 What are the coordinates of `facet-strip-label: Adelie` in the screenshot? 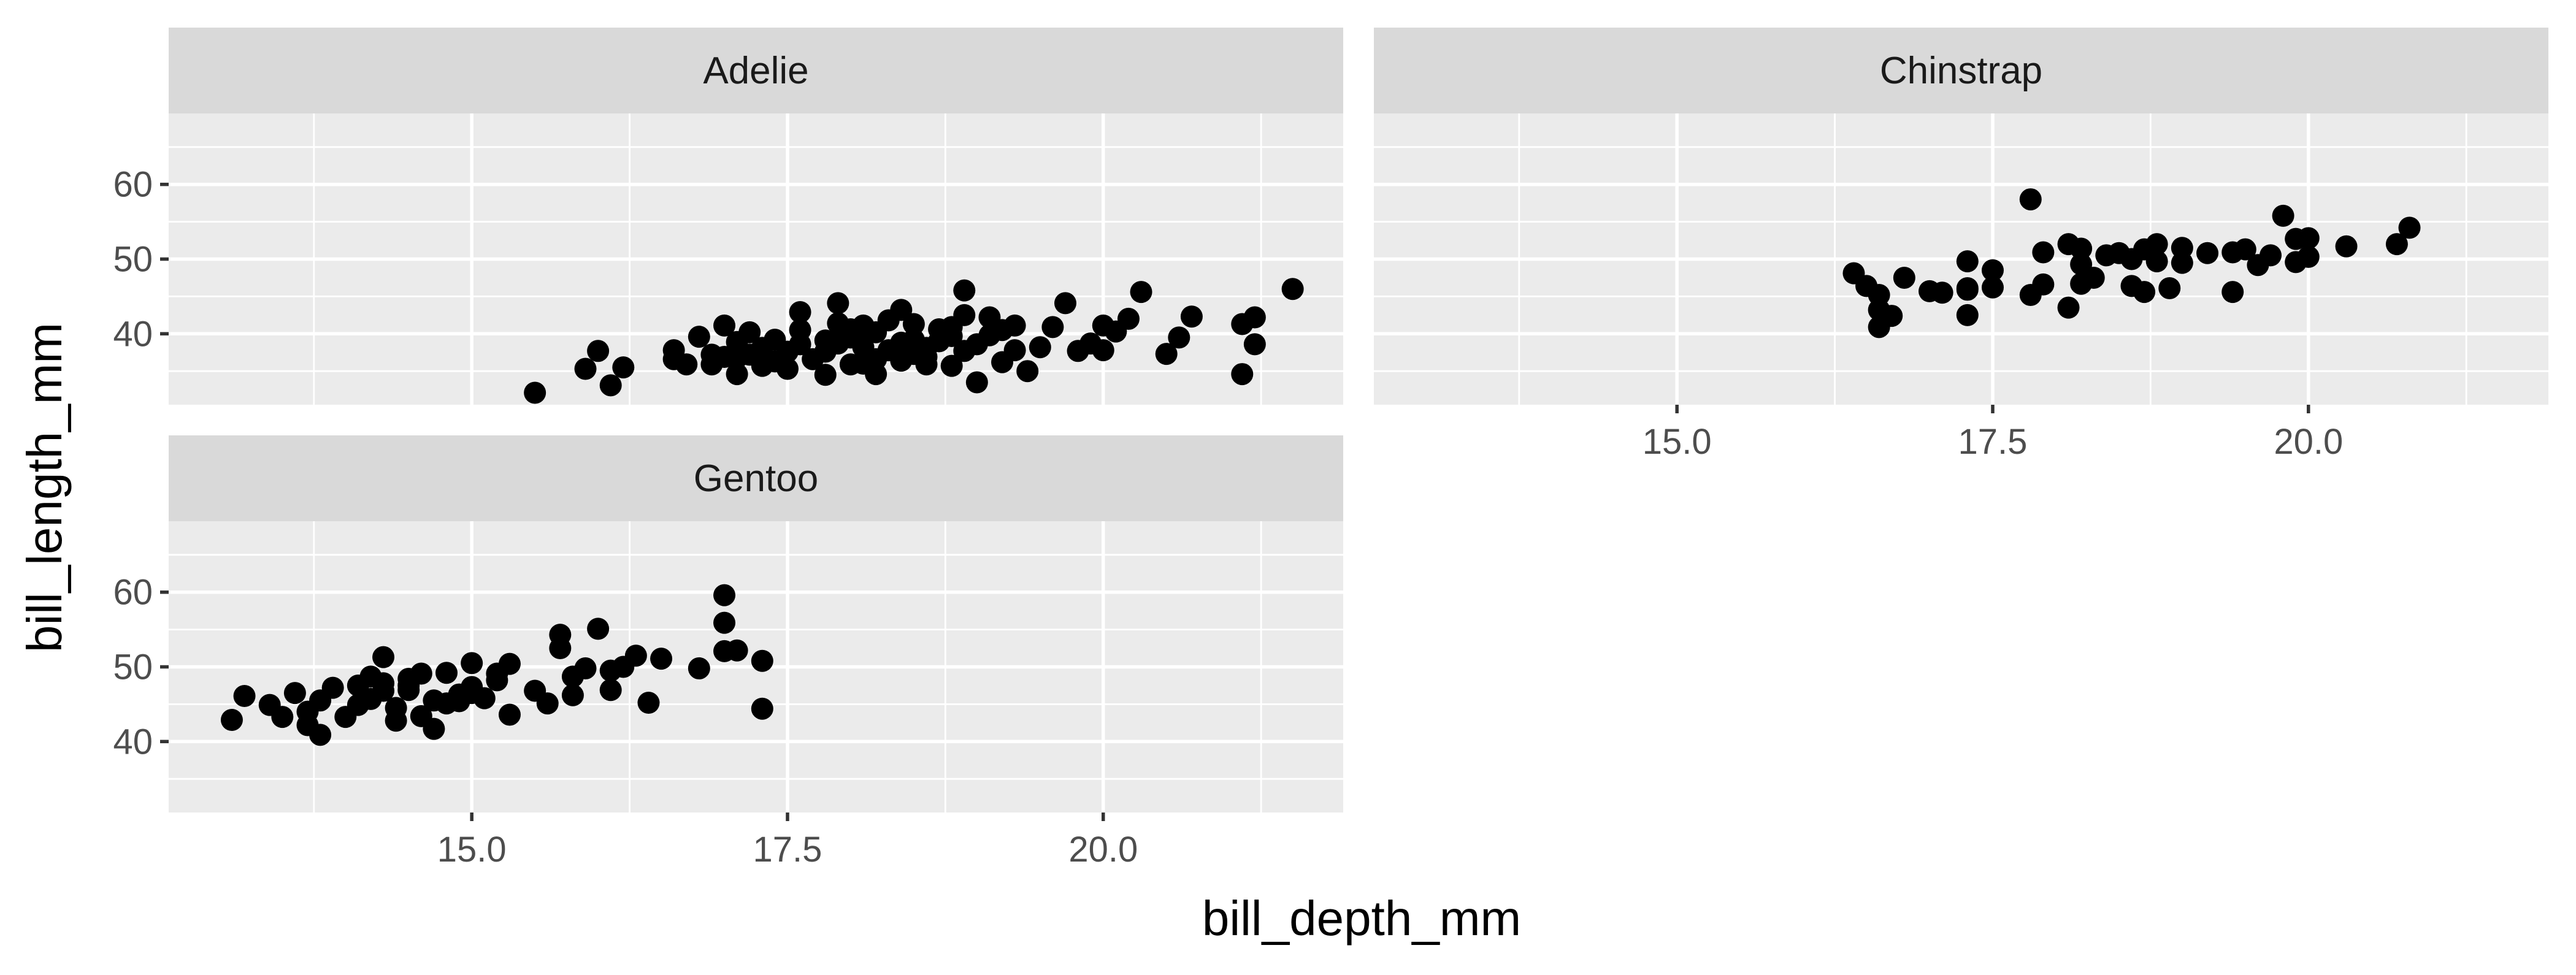 It's located at (755, 71).